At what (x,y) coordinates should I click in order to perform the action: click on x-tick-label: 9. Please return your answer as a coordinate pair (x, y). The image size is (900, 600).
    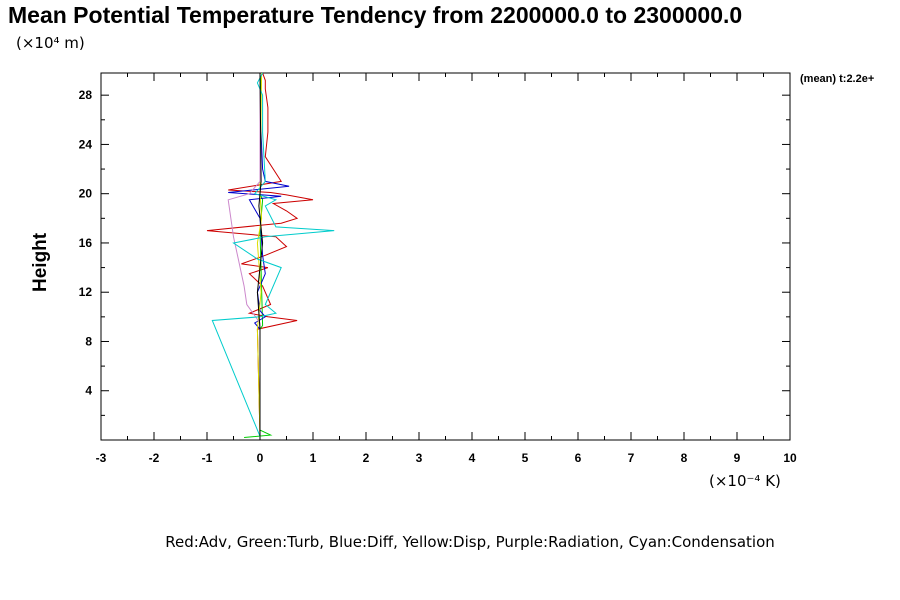
    Looking at the image, I should click on (737, 458).